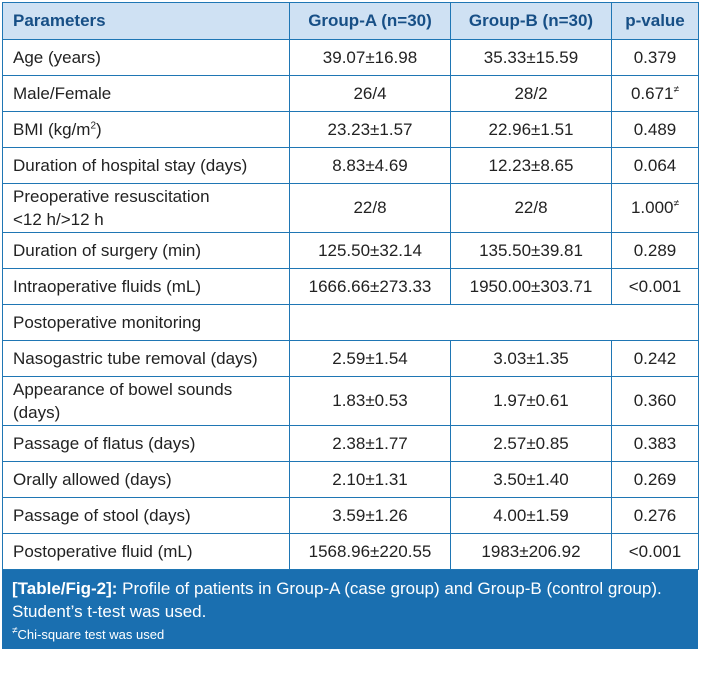  What do you see at coordinates (531, 129) in the screenshot?
I see `group-b-cell: 22.96±1.51` at bounding box center [531, 129].